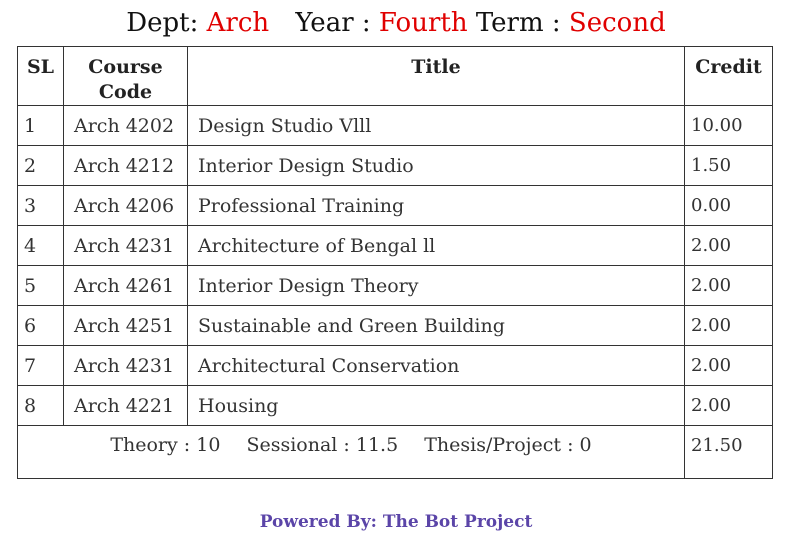  I want to click on table-row: 5 Arch 4261 Interior Design Theory 2.00, so click(395, 285).